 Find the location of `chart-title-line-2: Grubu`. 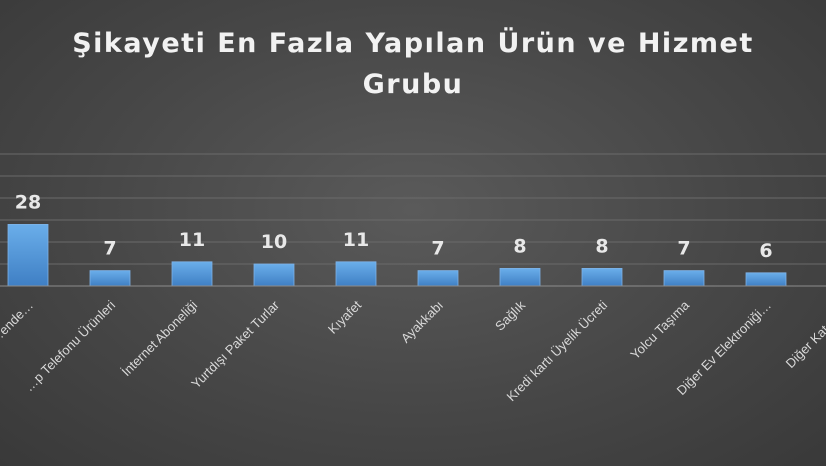

chart-title-line-2: Grubu is located at coordinates (413, 84).